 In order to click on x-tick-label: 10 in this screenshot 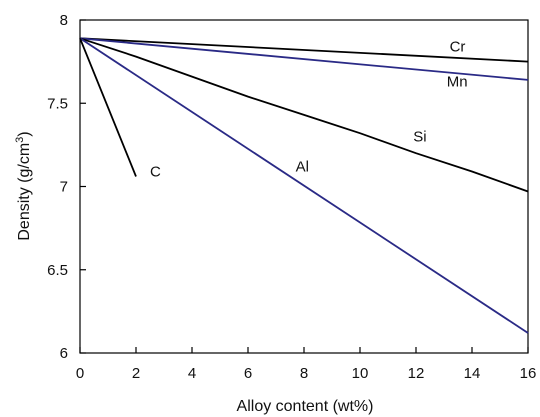, I will do `click(360, 373)`.